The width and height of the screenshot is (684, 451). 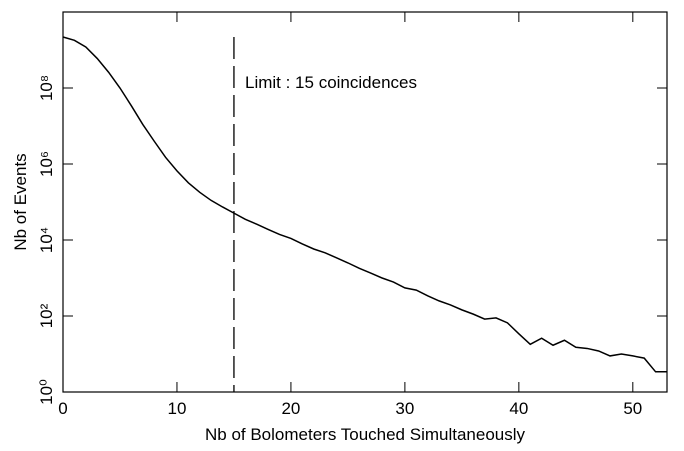 What do you see at coordinates (518, 408) in the screenshot?
I see `x-tick-label: 40` at bounding box center [518, 408].